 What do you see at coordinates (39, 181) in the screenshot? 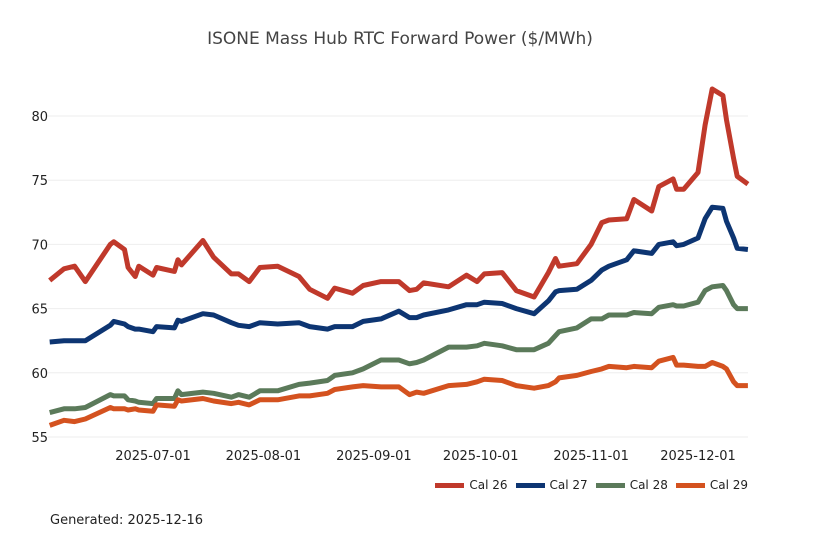
I see `y-tick-label: 75` at bounding box center [39, 181].